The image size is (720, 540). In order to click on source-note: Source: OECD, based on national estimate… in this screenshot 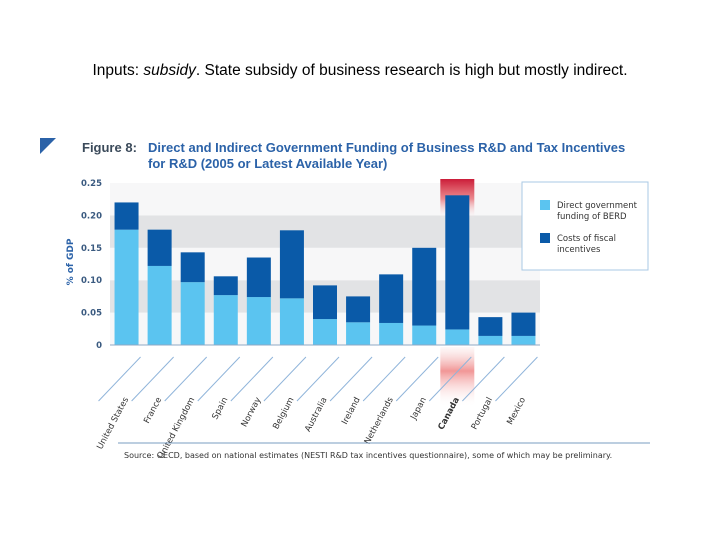, I will do `click(368, 455)`.